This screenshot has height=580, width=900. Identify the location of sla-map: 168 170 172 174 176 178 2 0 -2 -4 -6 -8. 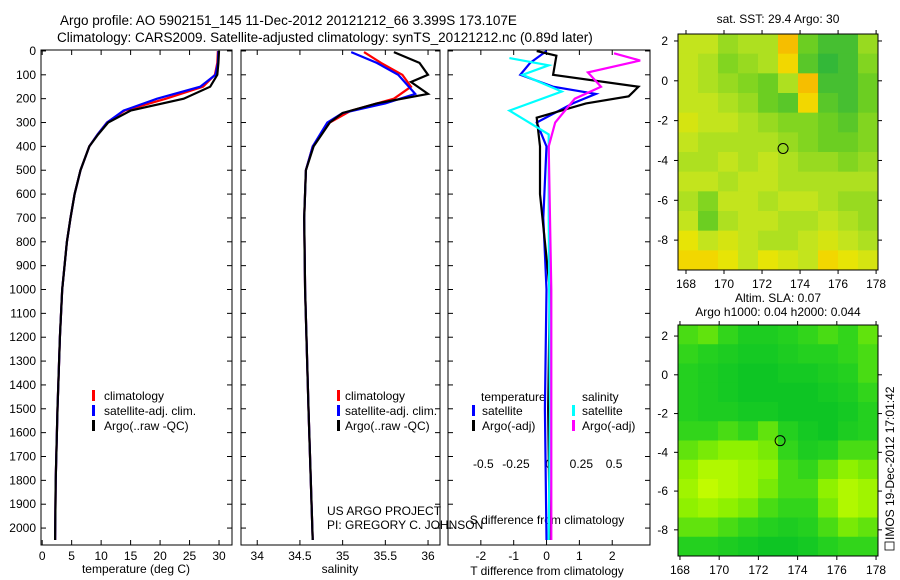
(771, 449).